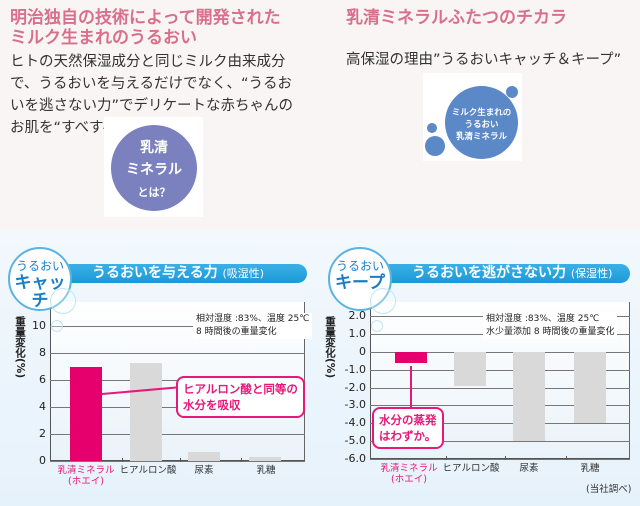  I want to click on chart-subtitle: (吸湿性), so click(243, 273).